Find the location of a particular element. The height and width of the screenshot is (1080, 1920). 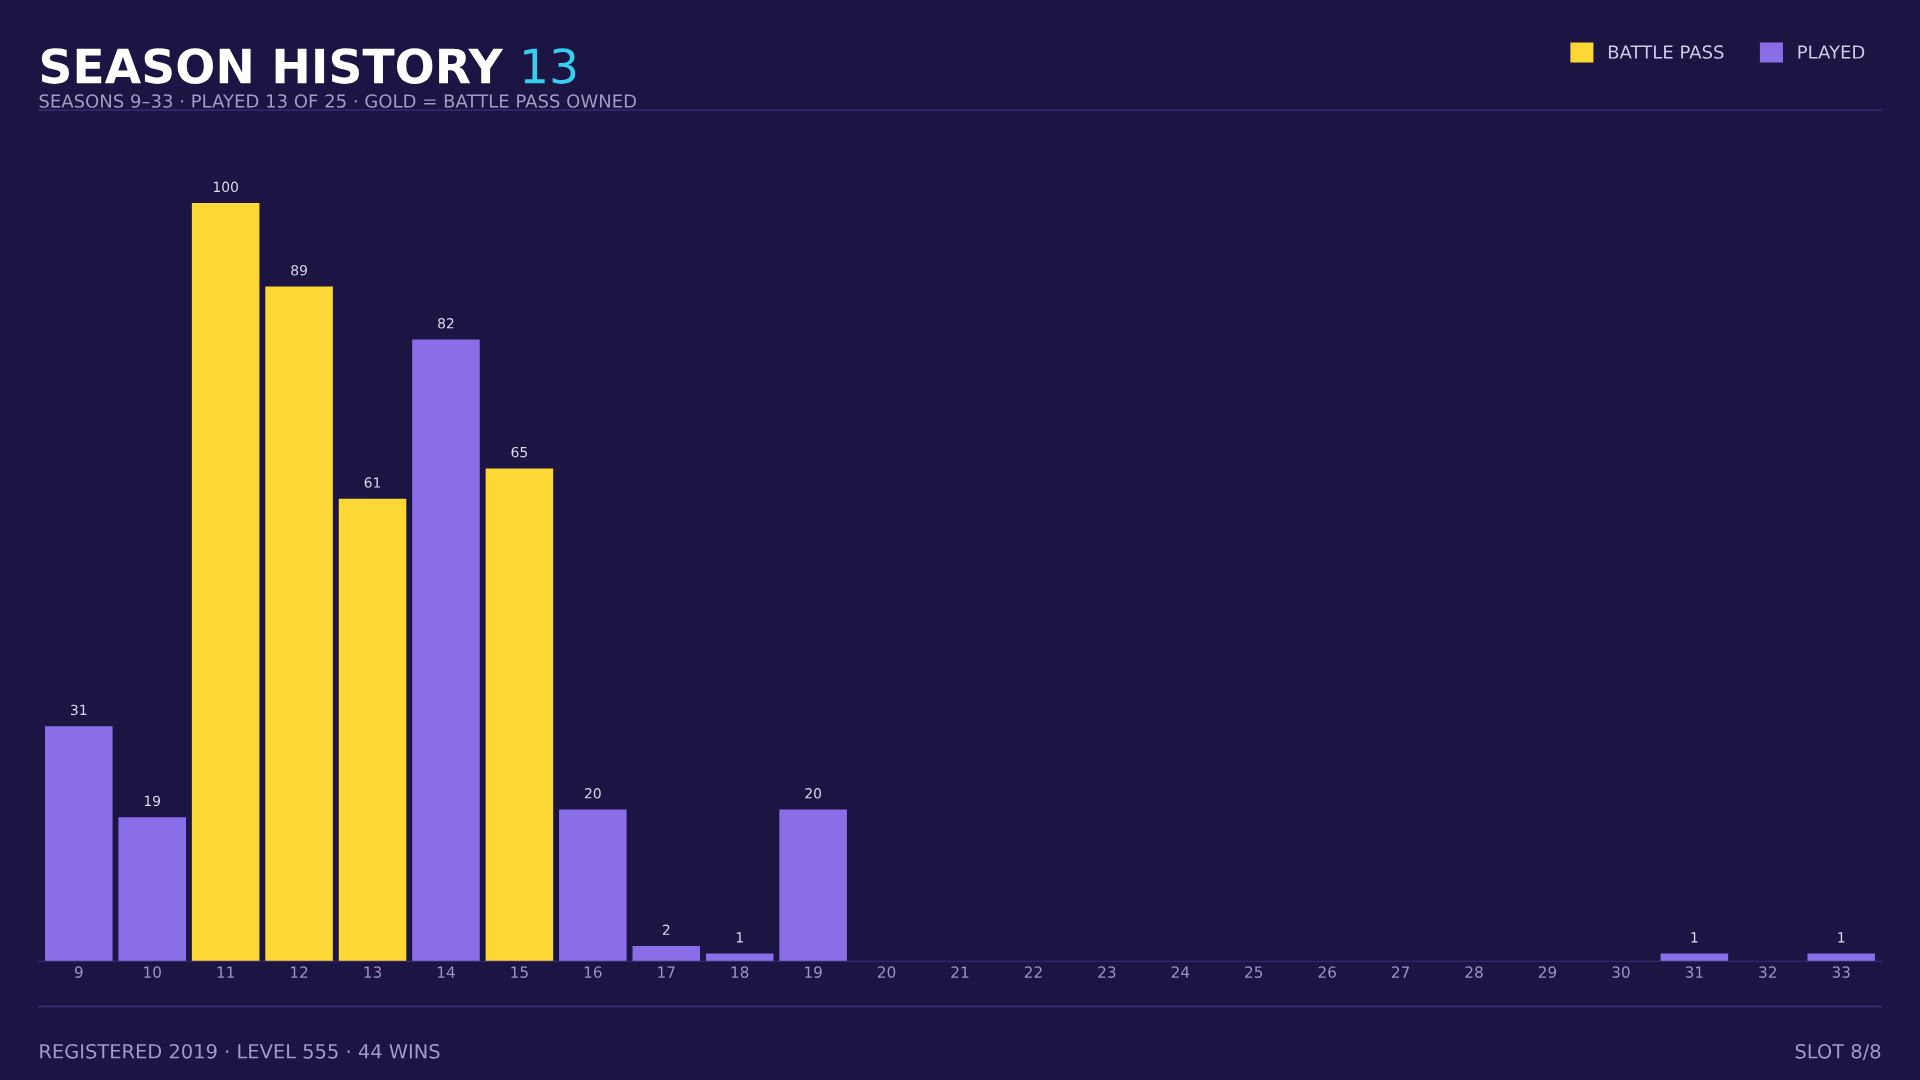

data-label: 89 is located at coordinates (299, 270).